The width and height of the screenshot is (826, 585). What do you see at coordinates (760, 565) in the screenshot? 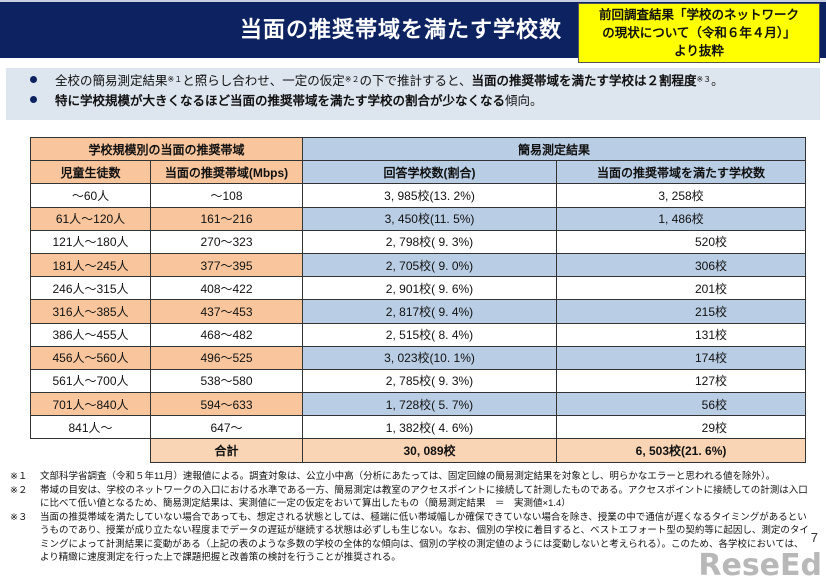
I see `watermark-logo: ReseEd` at bounding box center [760, 565].